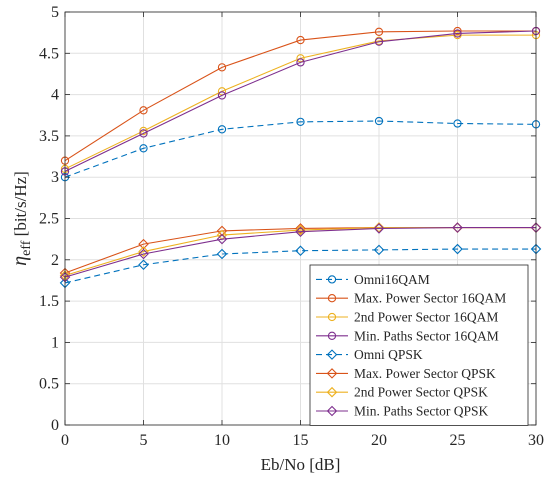 The image size is (550, 480). I want to click on y-tick-label: 1.5, so click(49, 301).